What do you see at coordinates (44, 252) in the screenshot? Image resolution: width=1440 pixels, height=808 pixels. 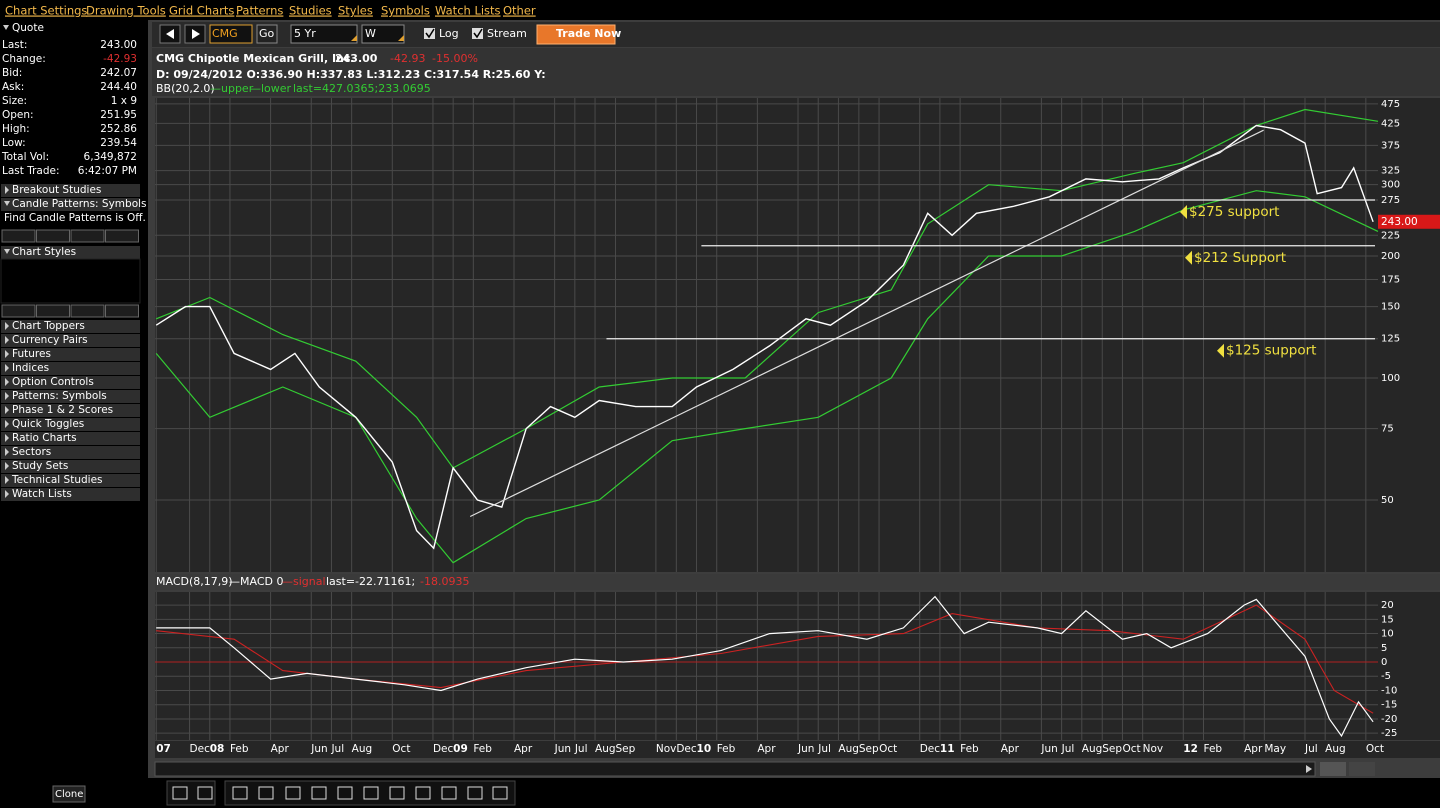 I see `sidebar-label: Chart Styles` at bounding box center [44, 252].